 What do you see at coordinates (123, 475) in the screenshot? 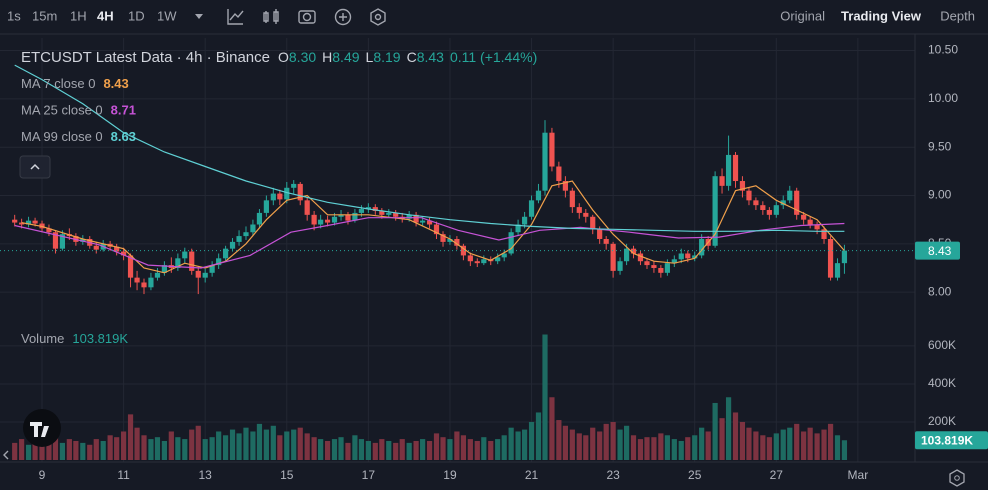
I see `x-tick-label: 11` at bounding box center [123, 475].